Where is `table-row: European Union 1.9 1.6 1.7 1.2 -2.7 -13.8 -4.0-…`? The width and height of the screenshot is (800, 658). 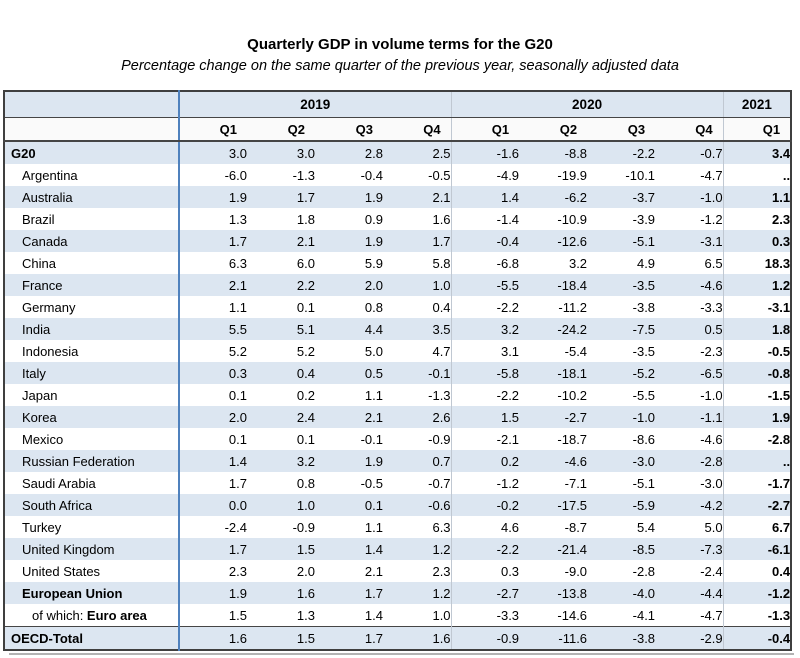 table-row: European Union 1.9 1.6 1.7 1.2 -2.7 -13.8 -4.0-… is located at coordinates (398, 593).